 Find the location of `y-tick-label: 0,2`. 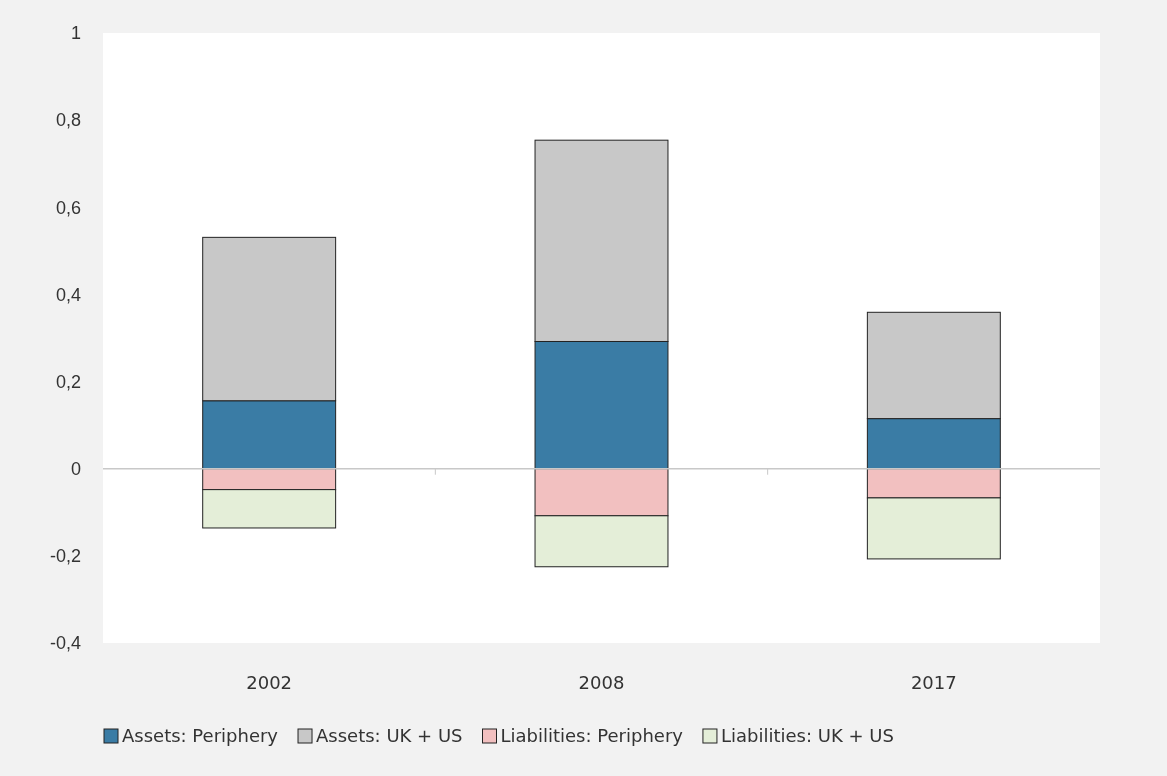

y-tick-label: 0,2 is located at coordinates (68, 381).